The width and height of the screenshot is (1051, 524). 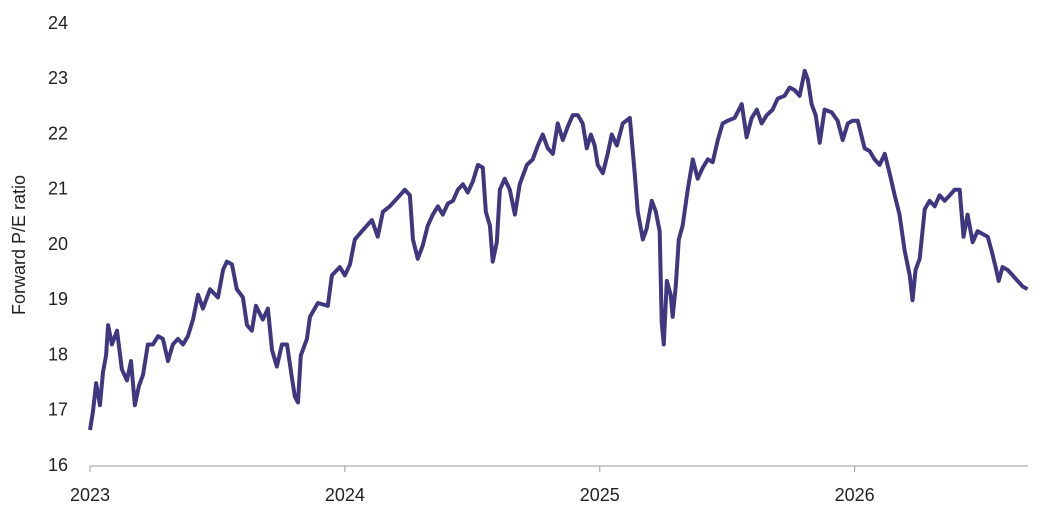 I want to click on x-tick-label: 2025, so click(x=600, y=495).